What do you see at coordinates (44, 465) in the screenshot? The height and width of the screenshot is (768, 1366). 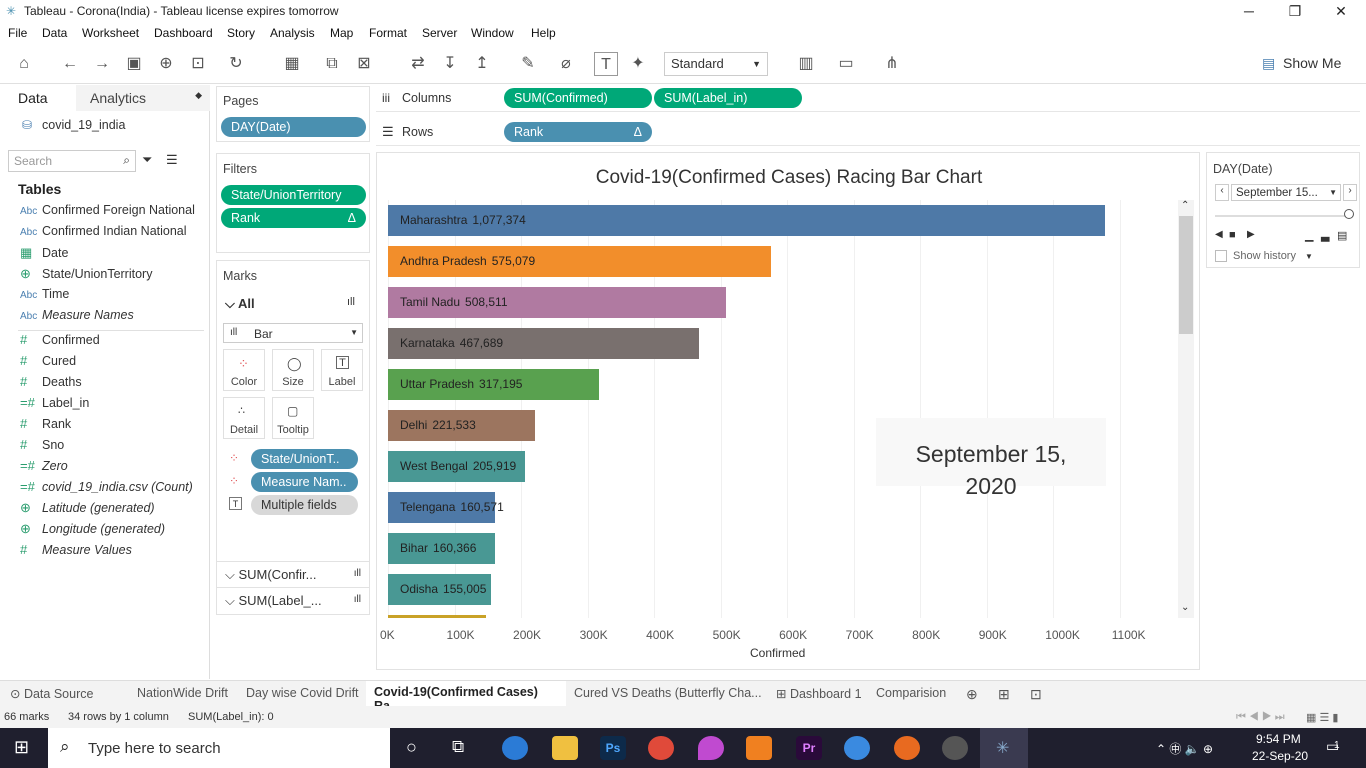 I see `field-item: =# Zero` at bounding box center [44, 465].